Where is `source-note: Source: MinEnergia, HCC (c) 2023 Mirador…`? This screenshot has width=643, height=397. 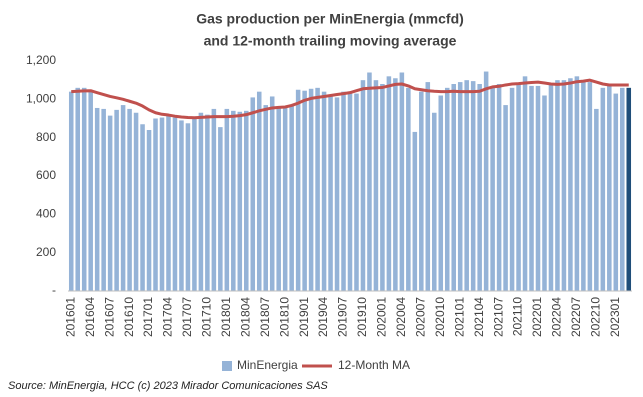 source-note: Source: MinEnergia, HCC (c) 2023 Mirador… is located at coordinates (168, 386).